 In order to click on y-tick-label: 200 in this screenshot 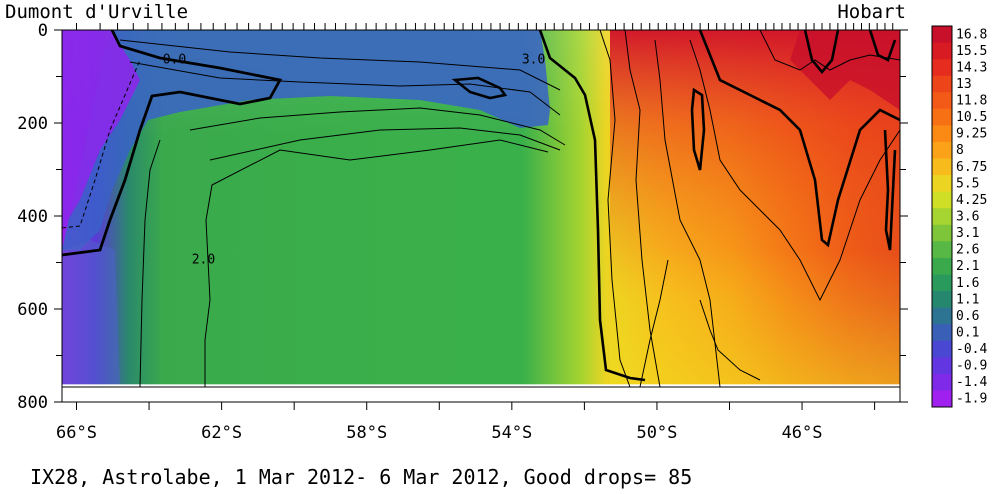, I will do `click(32, 124)`.